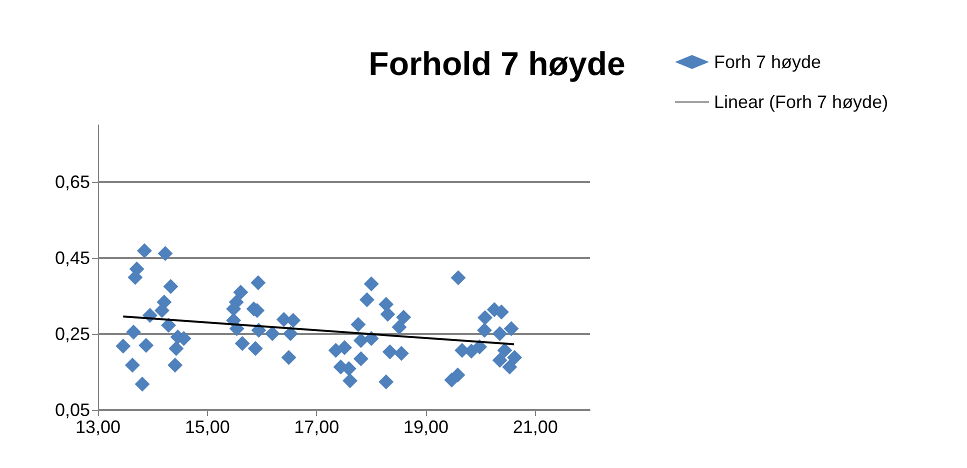  What do you see at coordinates (317, 427) in the screenshot?
I see `x-tick-label: 17,00` at bounding box center [317, 427].